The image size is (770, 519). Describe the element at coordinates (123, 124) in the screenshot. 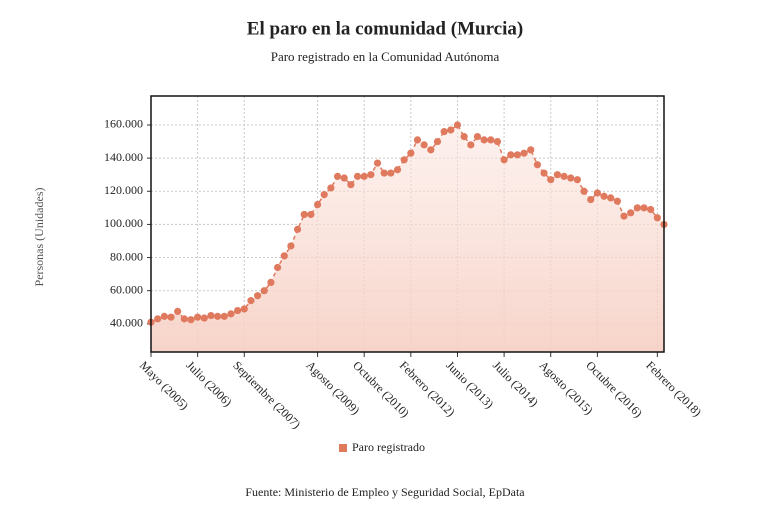

I see `y-tick-label: 160.000` at that location.